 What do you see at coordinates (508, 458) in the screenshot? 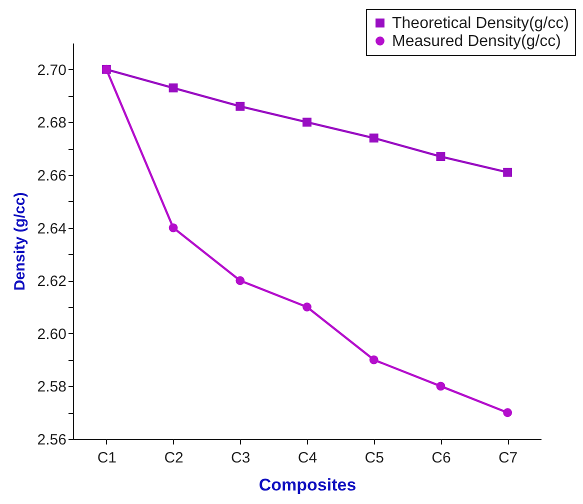
I see `x-tick-label: C7` at bounding box center [508, 458].